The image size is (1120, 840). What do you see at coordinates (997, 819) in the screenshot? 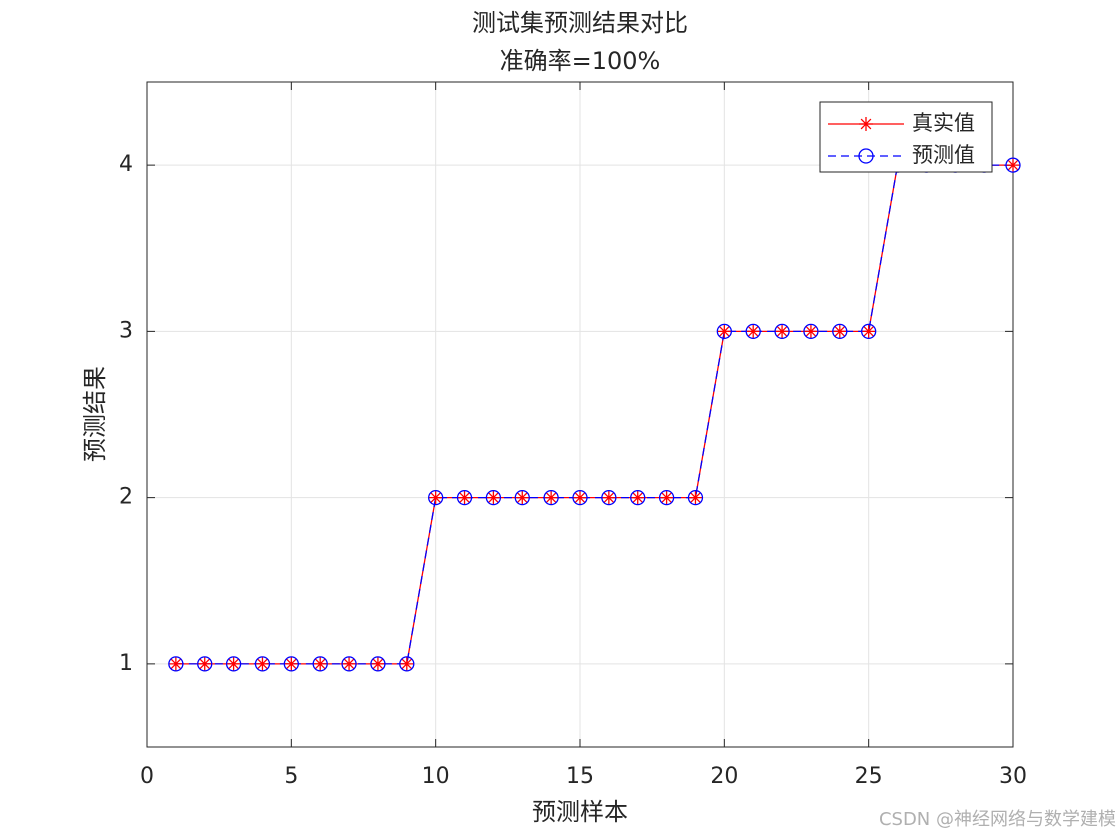
I see `watermark: CSDN @神经网络与数学建模` at bounding box center [997, 819].